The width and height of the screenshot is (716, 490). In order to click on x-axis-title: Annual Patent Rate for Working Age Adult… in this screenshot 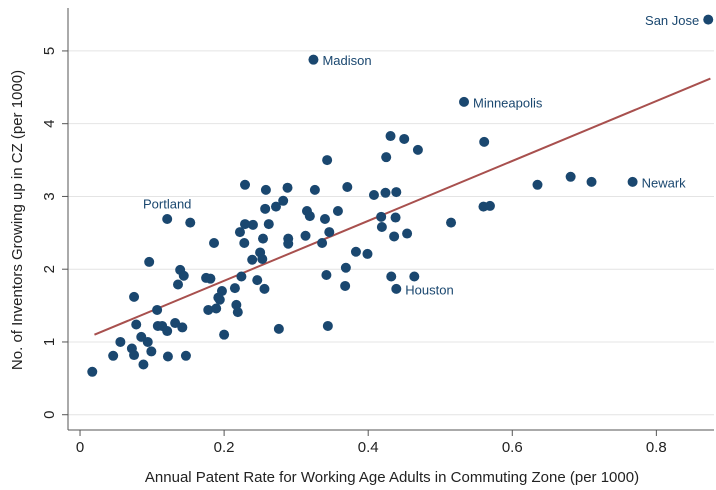, I will do `click(392, 477)`.